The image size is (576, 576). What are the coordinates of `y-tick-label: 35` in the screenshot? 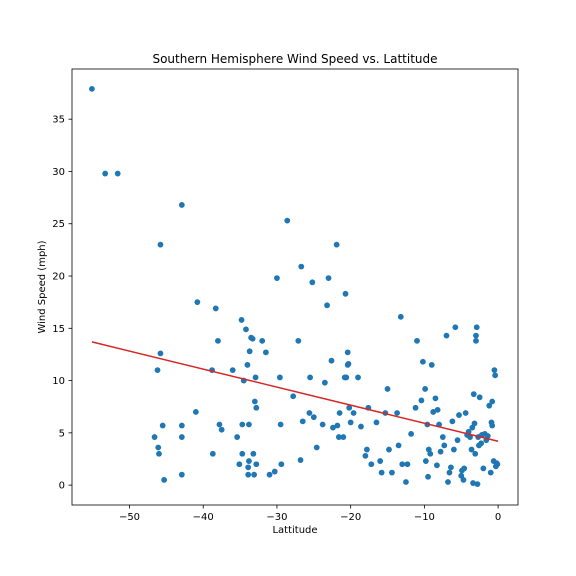 It's located at (58, 120).